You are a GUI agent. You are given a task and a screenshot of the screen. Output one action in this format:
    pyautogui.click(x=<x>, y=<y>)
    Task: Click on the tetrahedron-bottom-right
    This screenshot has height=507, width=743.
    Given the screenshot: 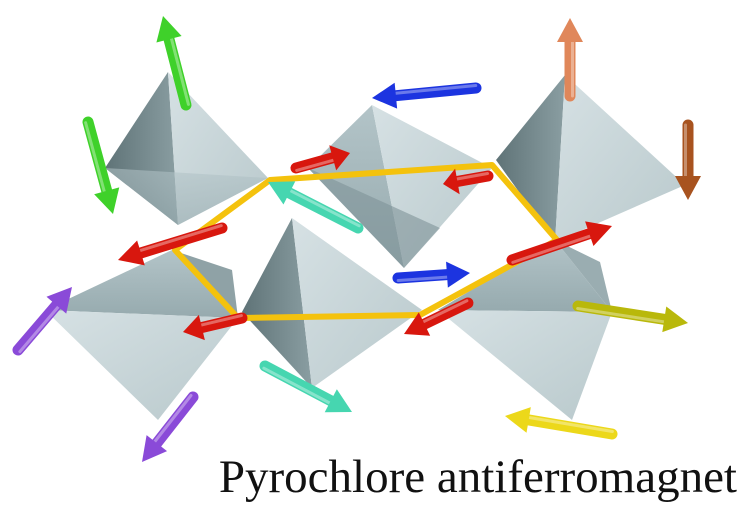 What is the action you would take?
    pyautogui.click(x=525, y=330)
    